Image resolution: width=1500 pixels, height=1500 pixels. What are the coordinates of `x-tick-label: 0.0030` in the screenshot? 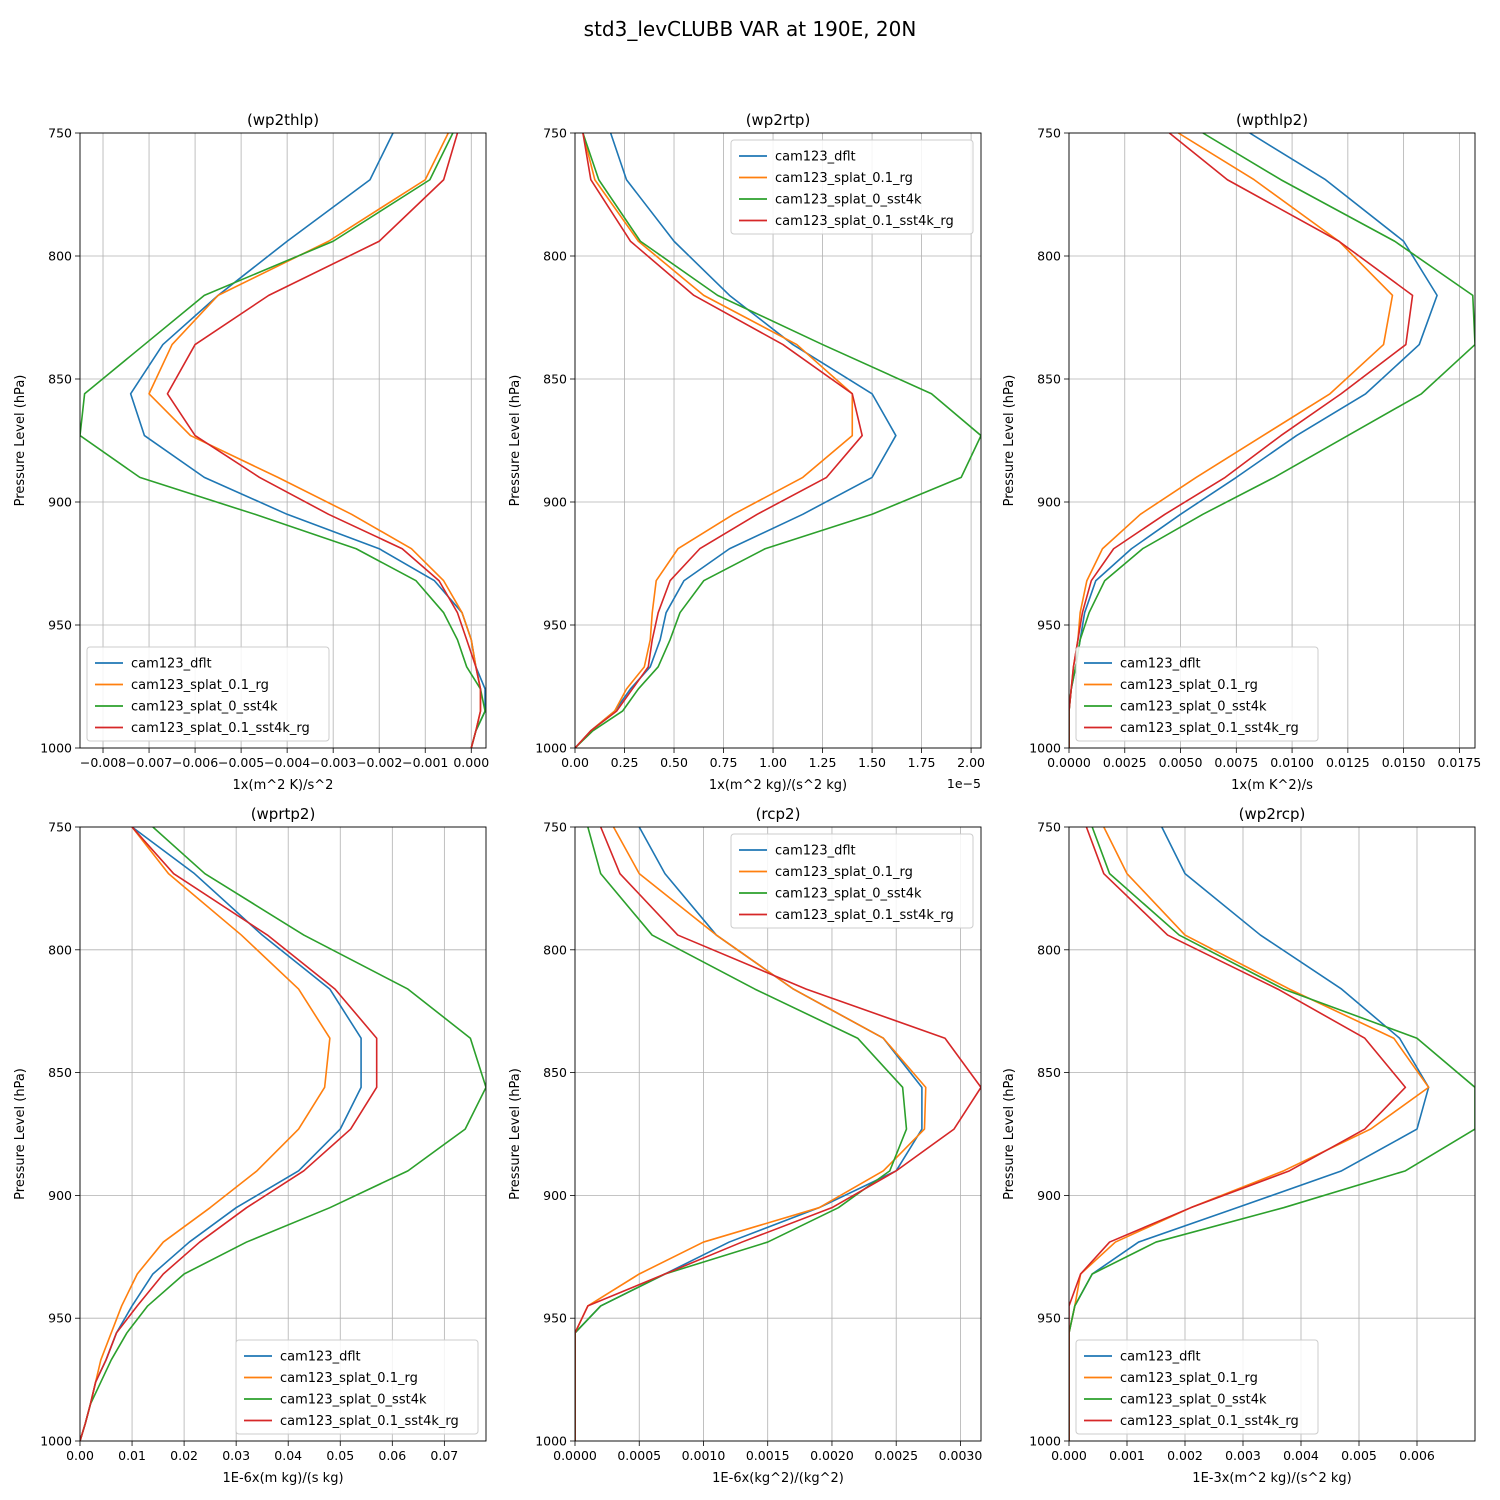 It's located at (961, 1455).